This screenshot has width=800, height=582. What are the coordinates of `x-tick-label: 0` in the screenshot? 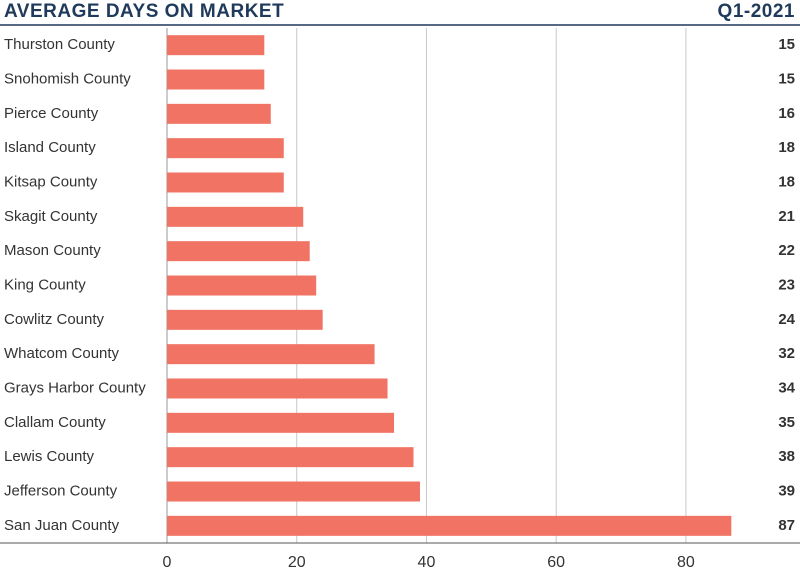 It's located at (167, 562).